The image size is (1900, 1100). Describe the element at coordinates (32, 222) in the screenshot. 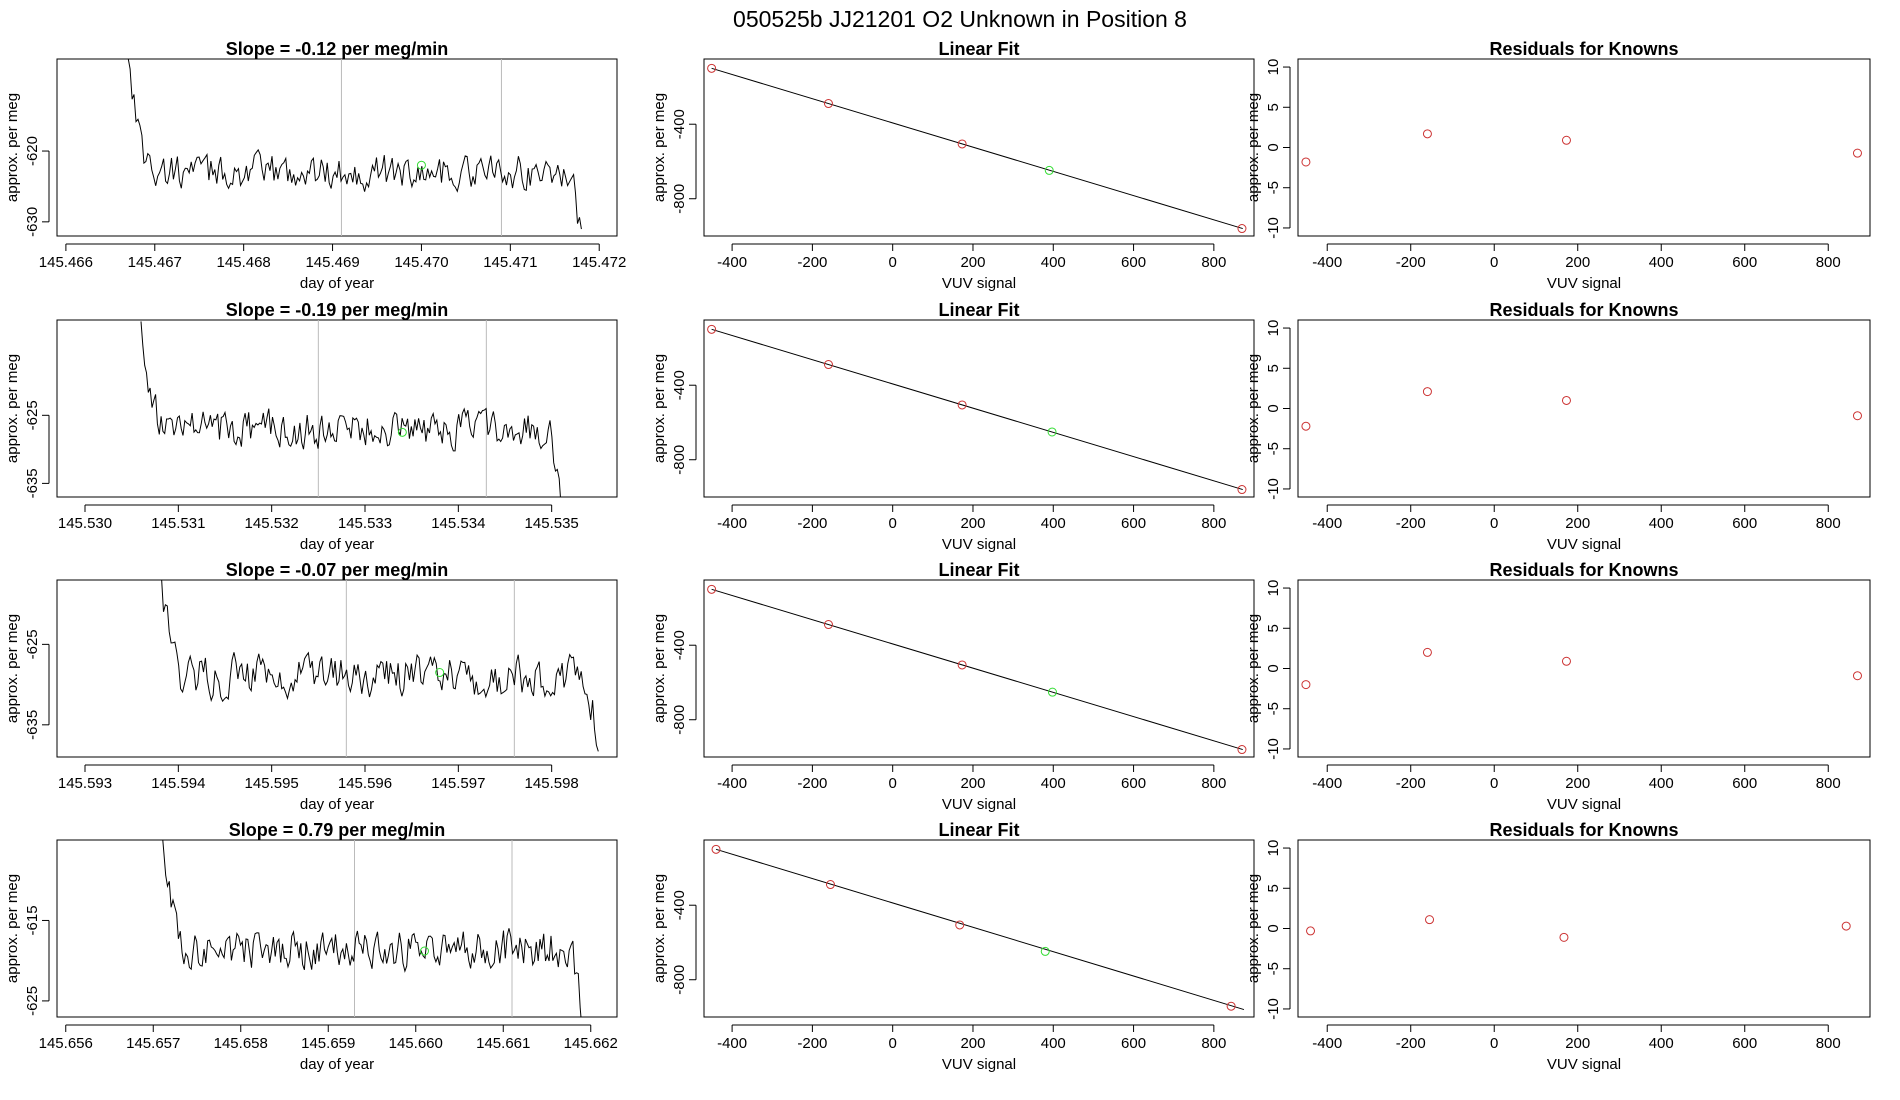

I see `y-tick-label: -630` at that location.